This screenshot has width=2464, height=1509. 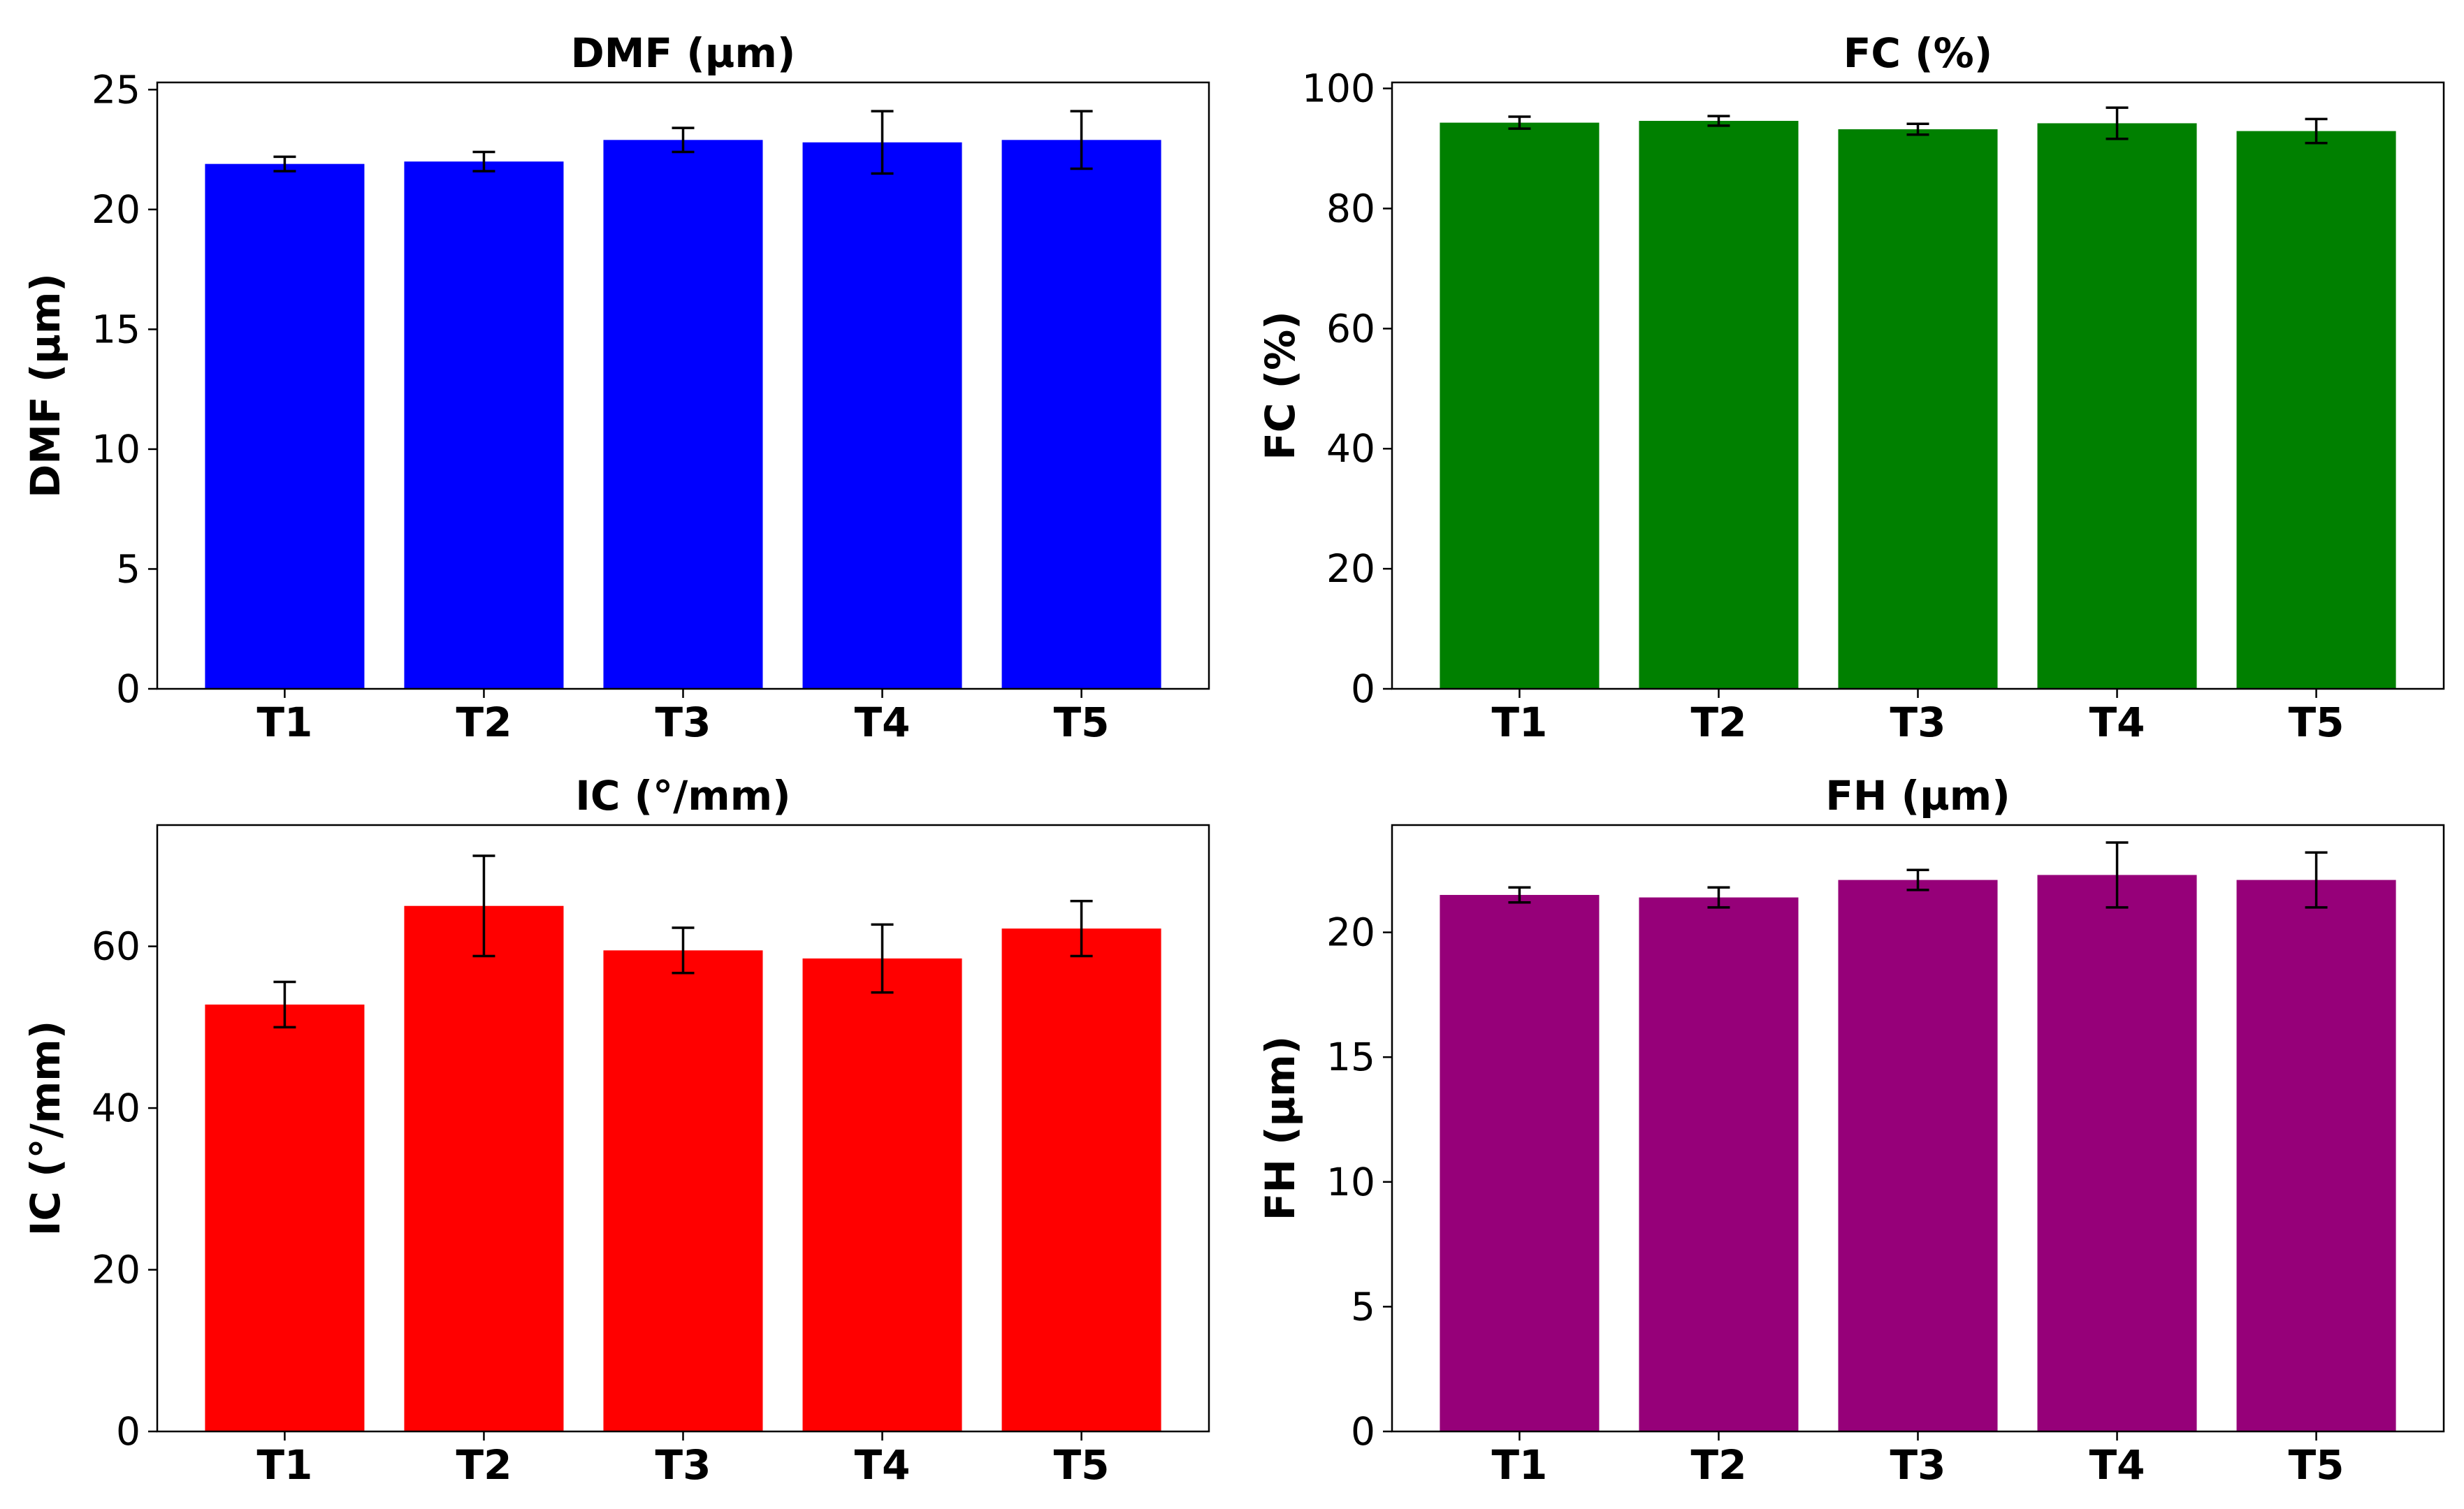 What do you see at coordinates (1350, 208) in the screenshot?
I see `y-tick-label-fc-4: 80` at bounding box center [1350, 208].